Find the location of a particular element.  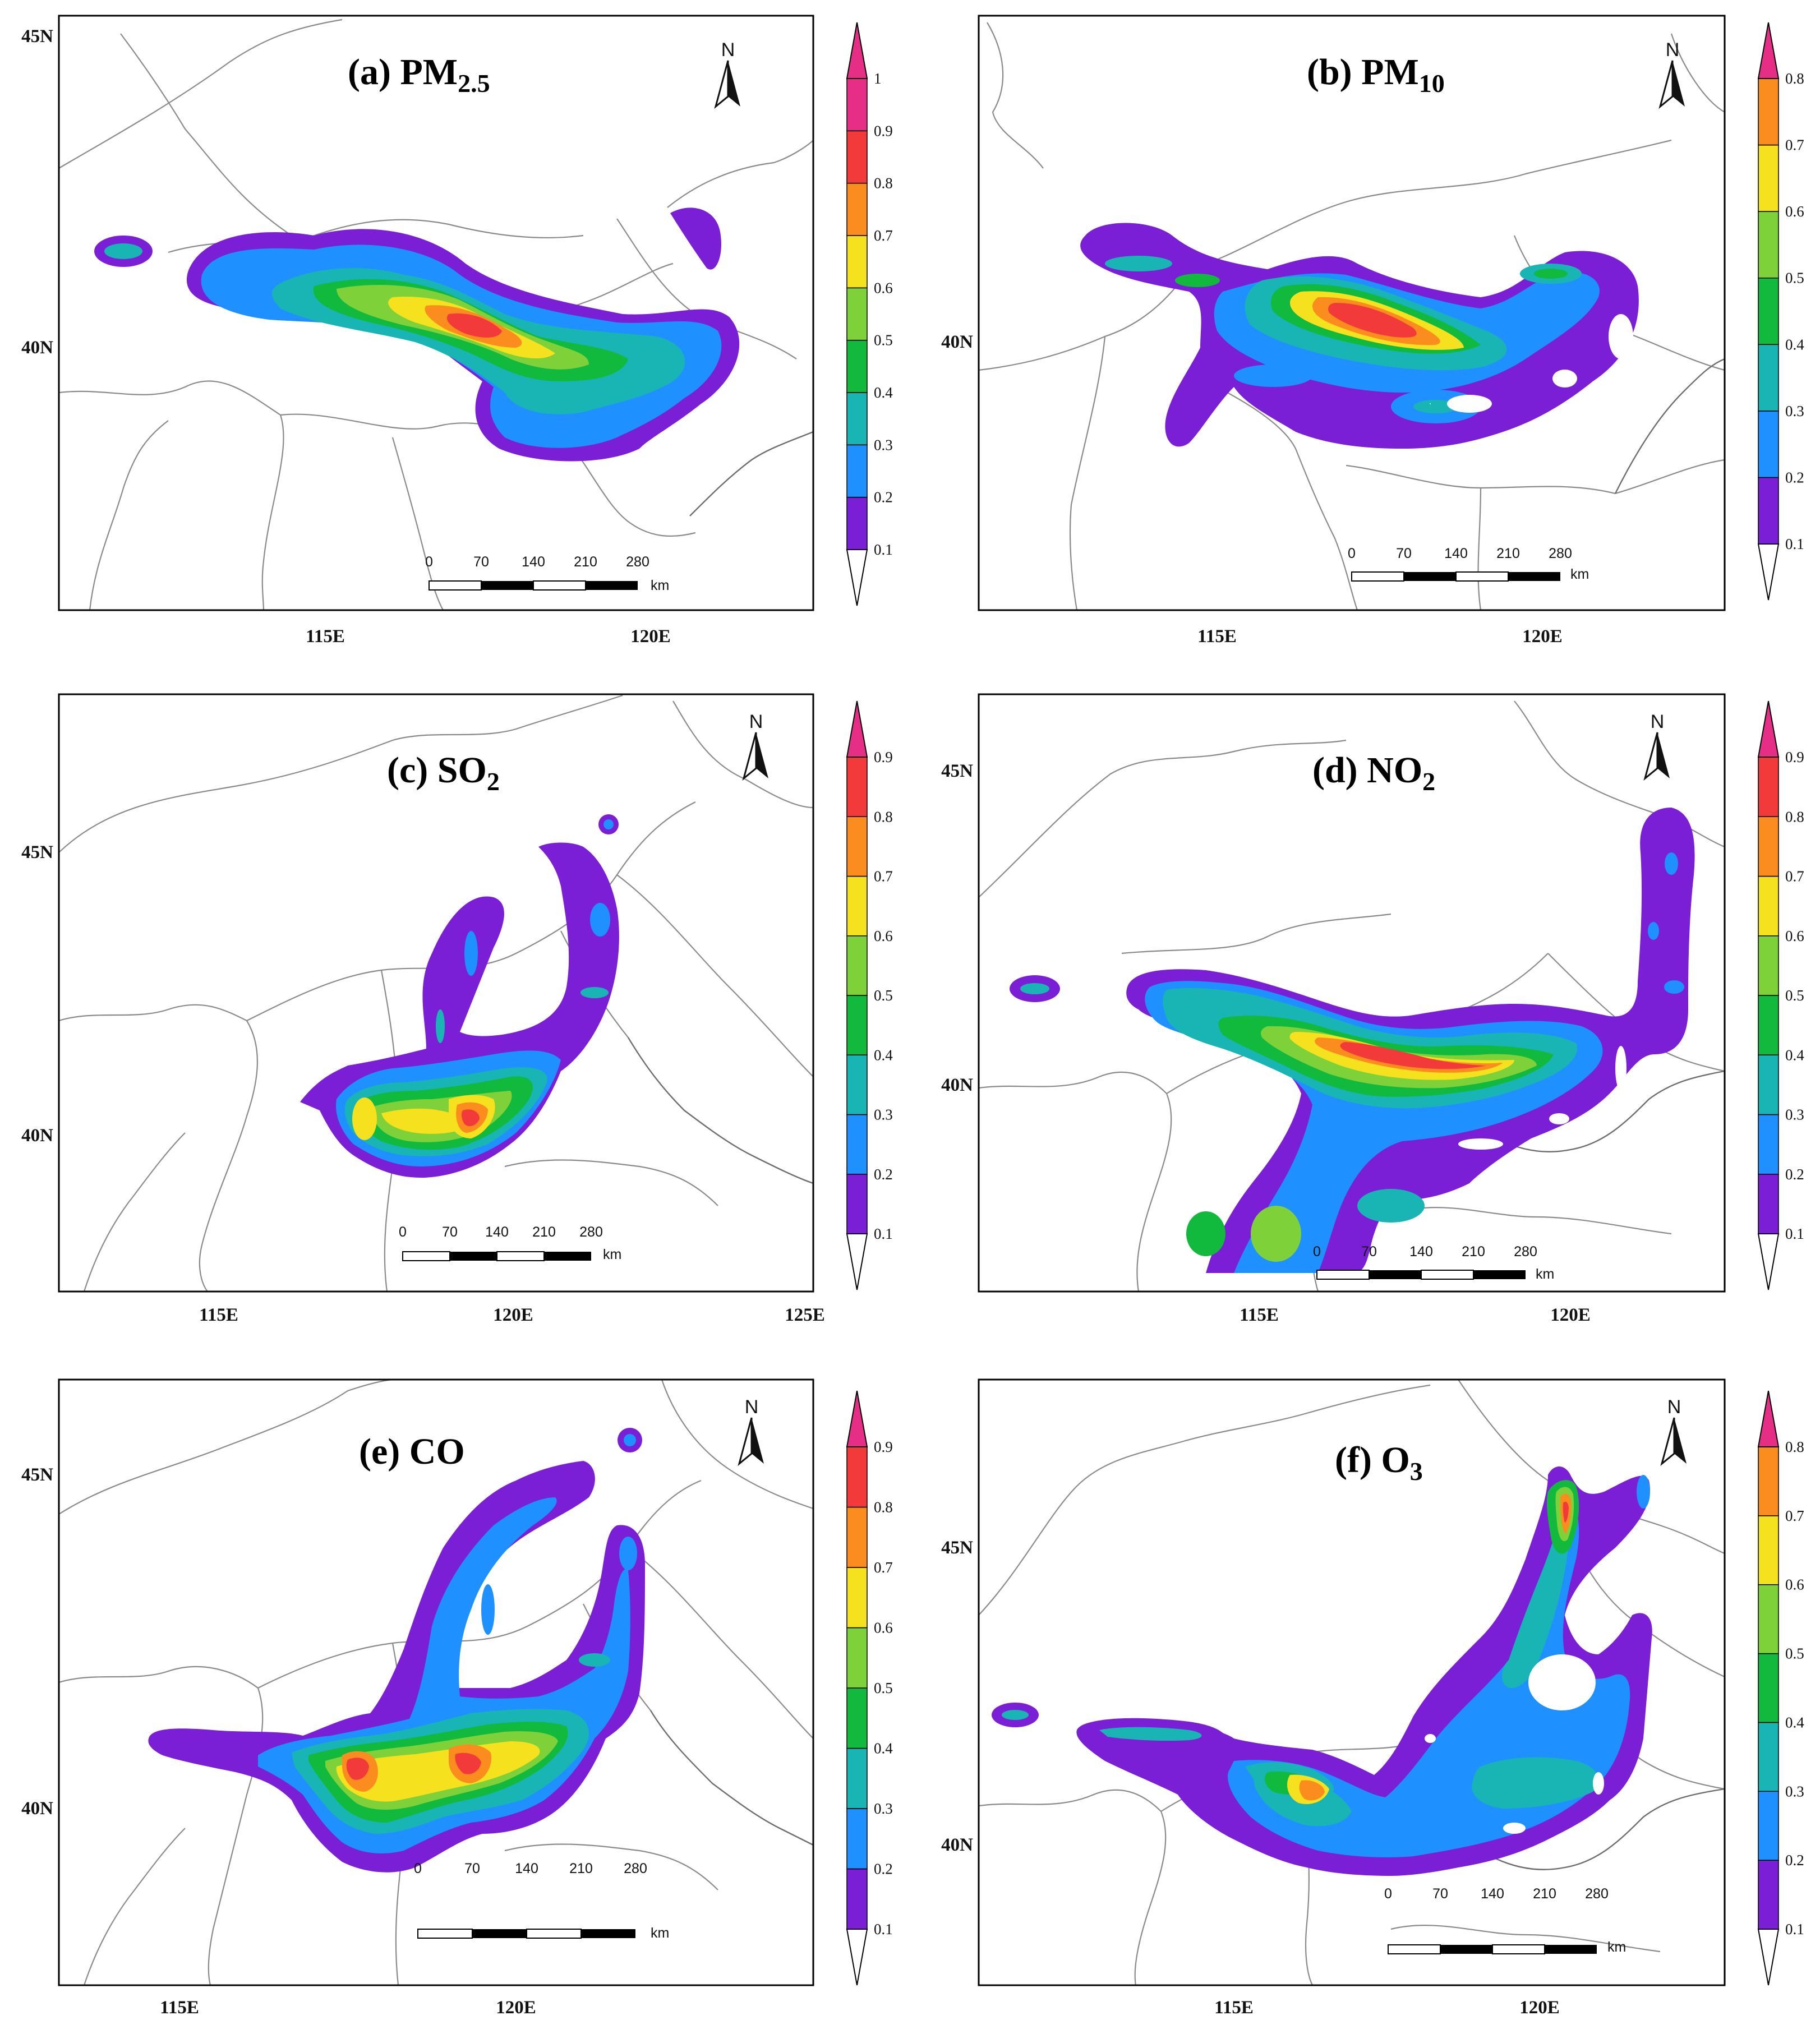

province-boundaries is located at coordinates (436, 1682).